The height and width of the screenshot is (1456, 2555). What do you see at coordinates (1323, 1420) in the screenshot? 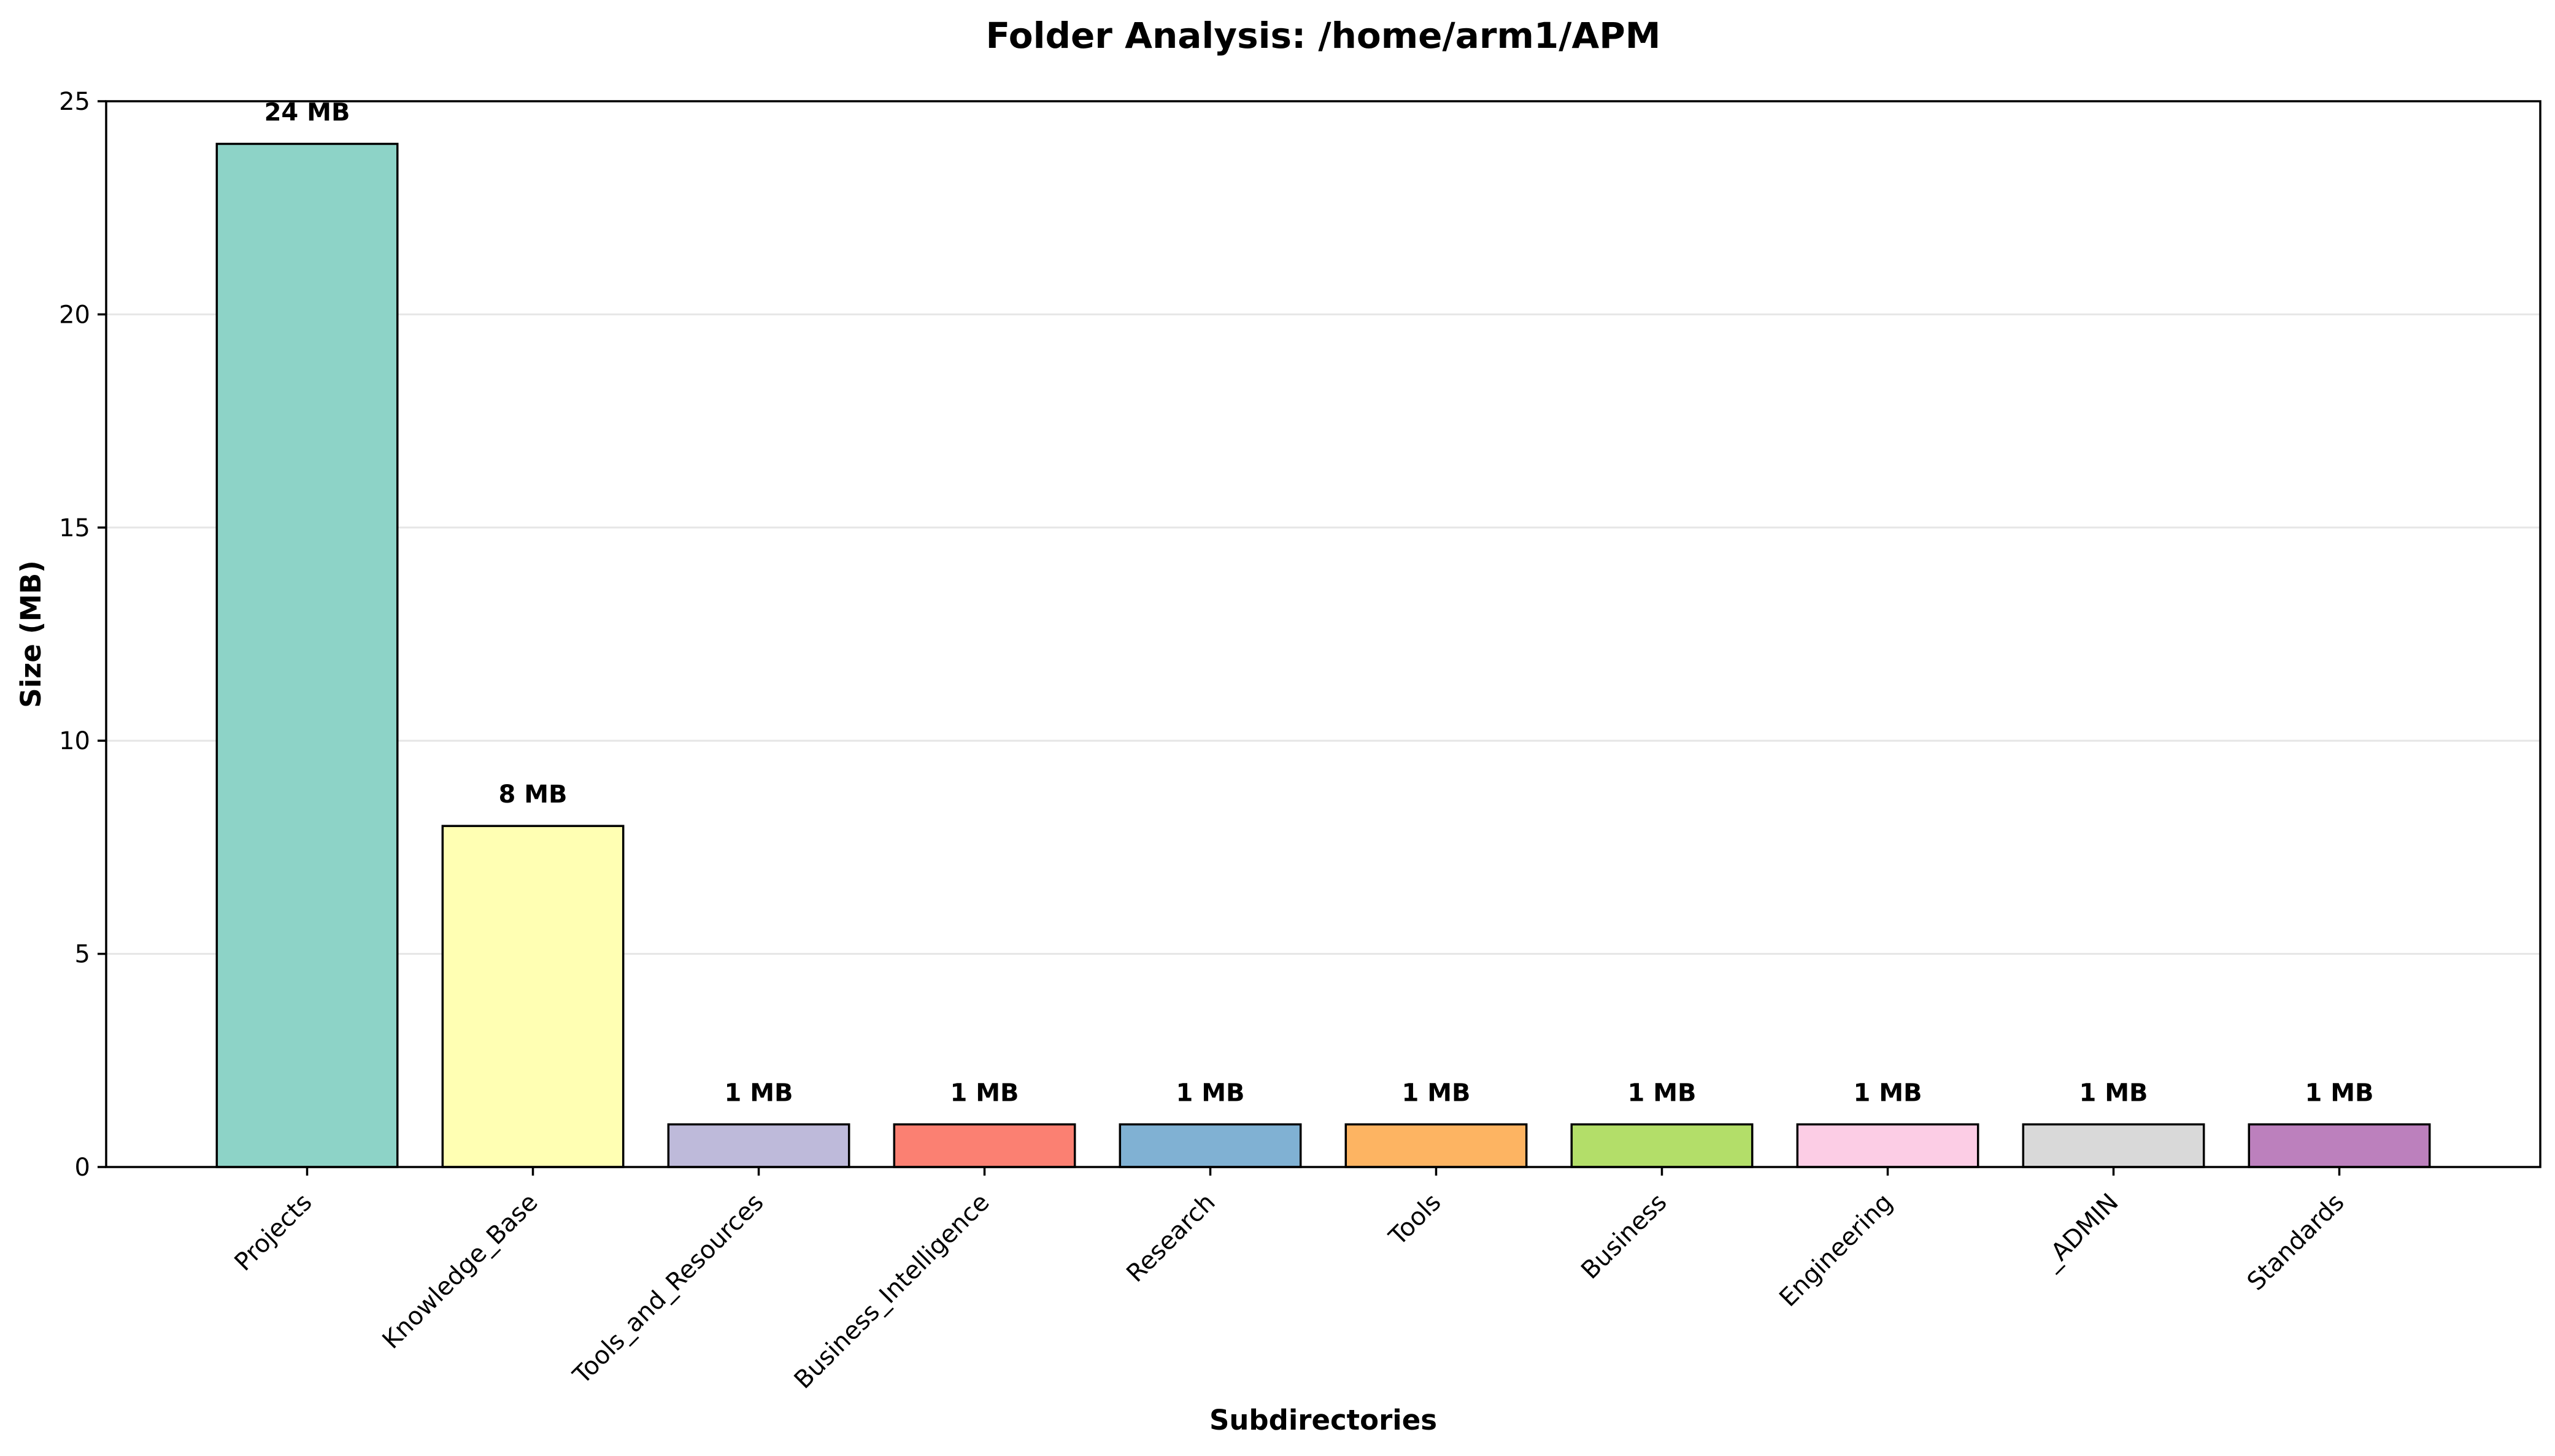
I see `x-axis-label: Subdirectories` at bounding box center [1323, 1420].